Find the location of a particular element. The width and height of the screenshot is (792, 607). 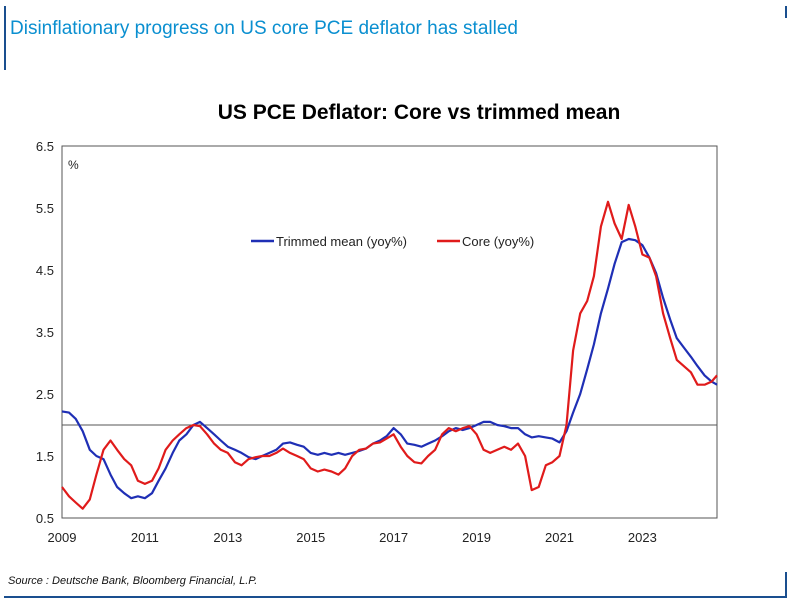

footer-accent-bar-right is located at coordinates (786, 585).